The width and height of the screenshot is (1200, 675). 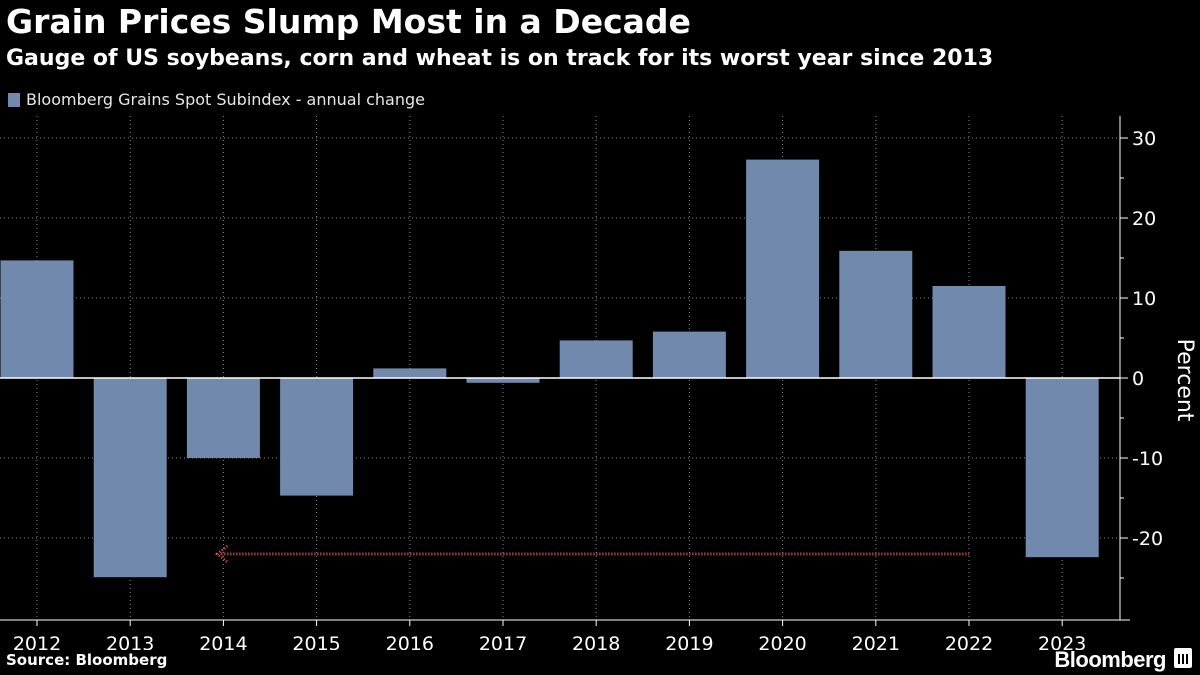 I want to click on x-tick-label: 2018, so click(x=596, y=641).